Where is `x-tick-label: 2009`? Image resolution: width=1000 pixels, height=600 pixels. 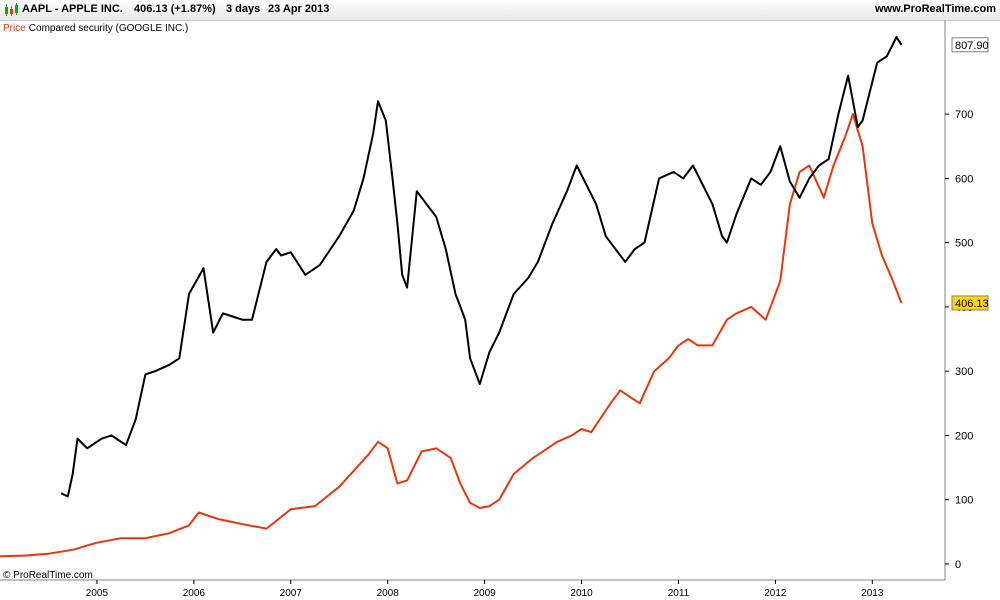 x-tick-label: 2009 is located at coordinates (484, 593).